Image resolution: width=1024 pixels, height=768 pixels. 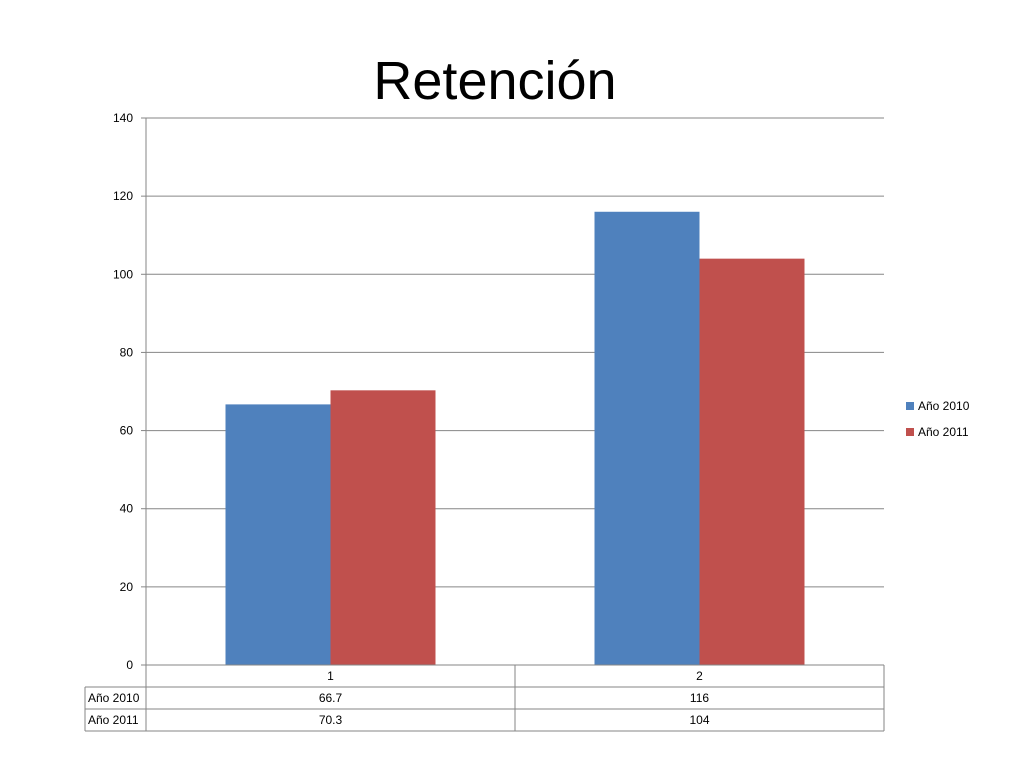 I want to click on y-tick-label: 0, so click(x=129, y=665).